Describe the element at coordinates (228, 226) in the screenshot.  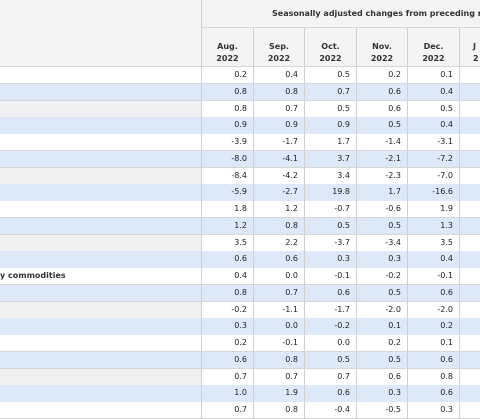
I see `value-cell: 1.2` at that location.